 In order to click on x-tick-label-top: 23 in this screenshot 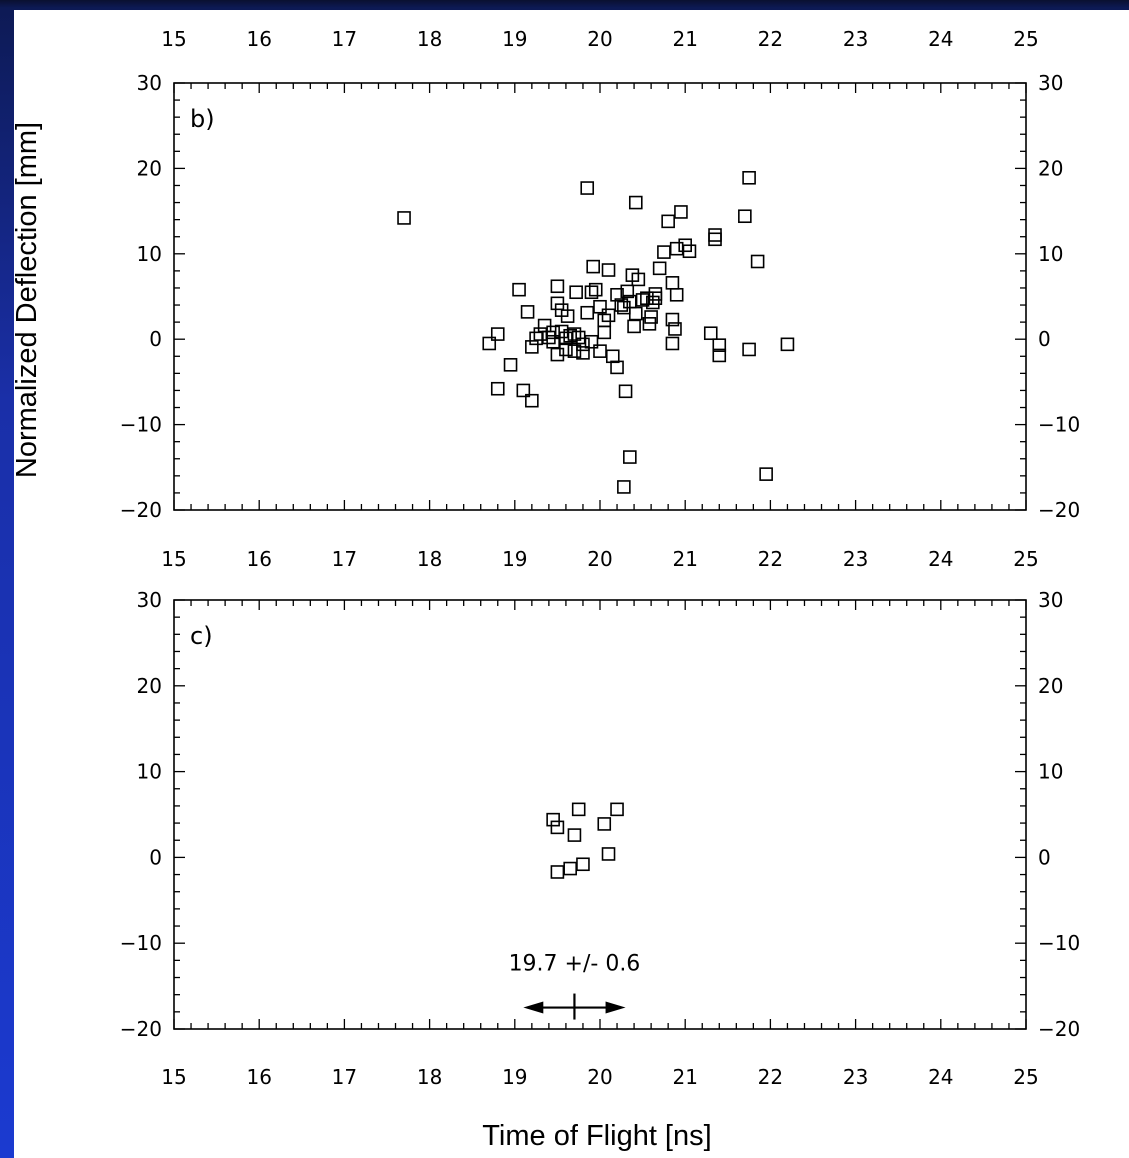, I will do `click(855, 39)`.